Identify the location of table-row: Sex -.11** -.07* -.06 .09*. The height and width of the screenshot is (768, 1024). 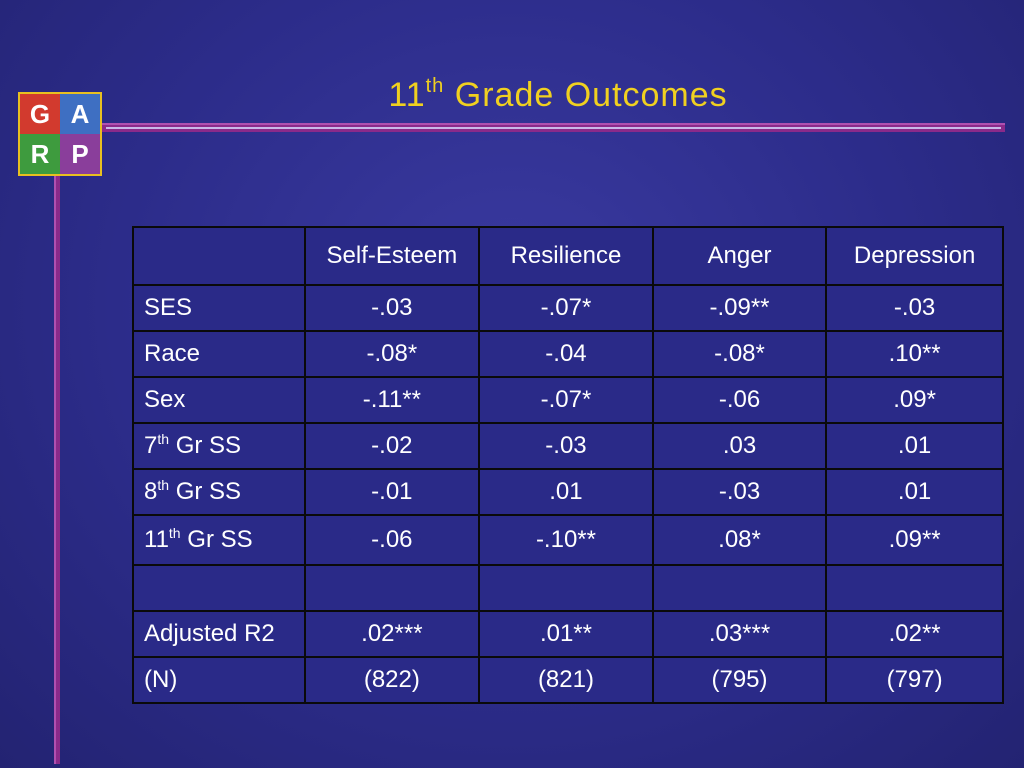
(568, 400).